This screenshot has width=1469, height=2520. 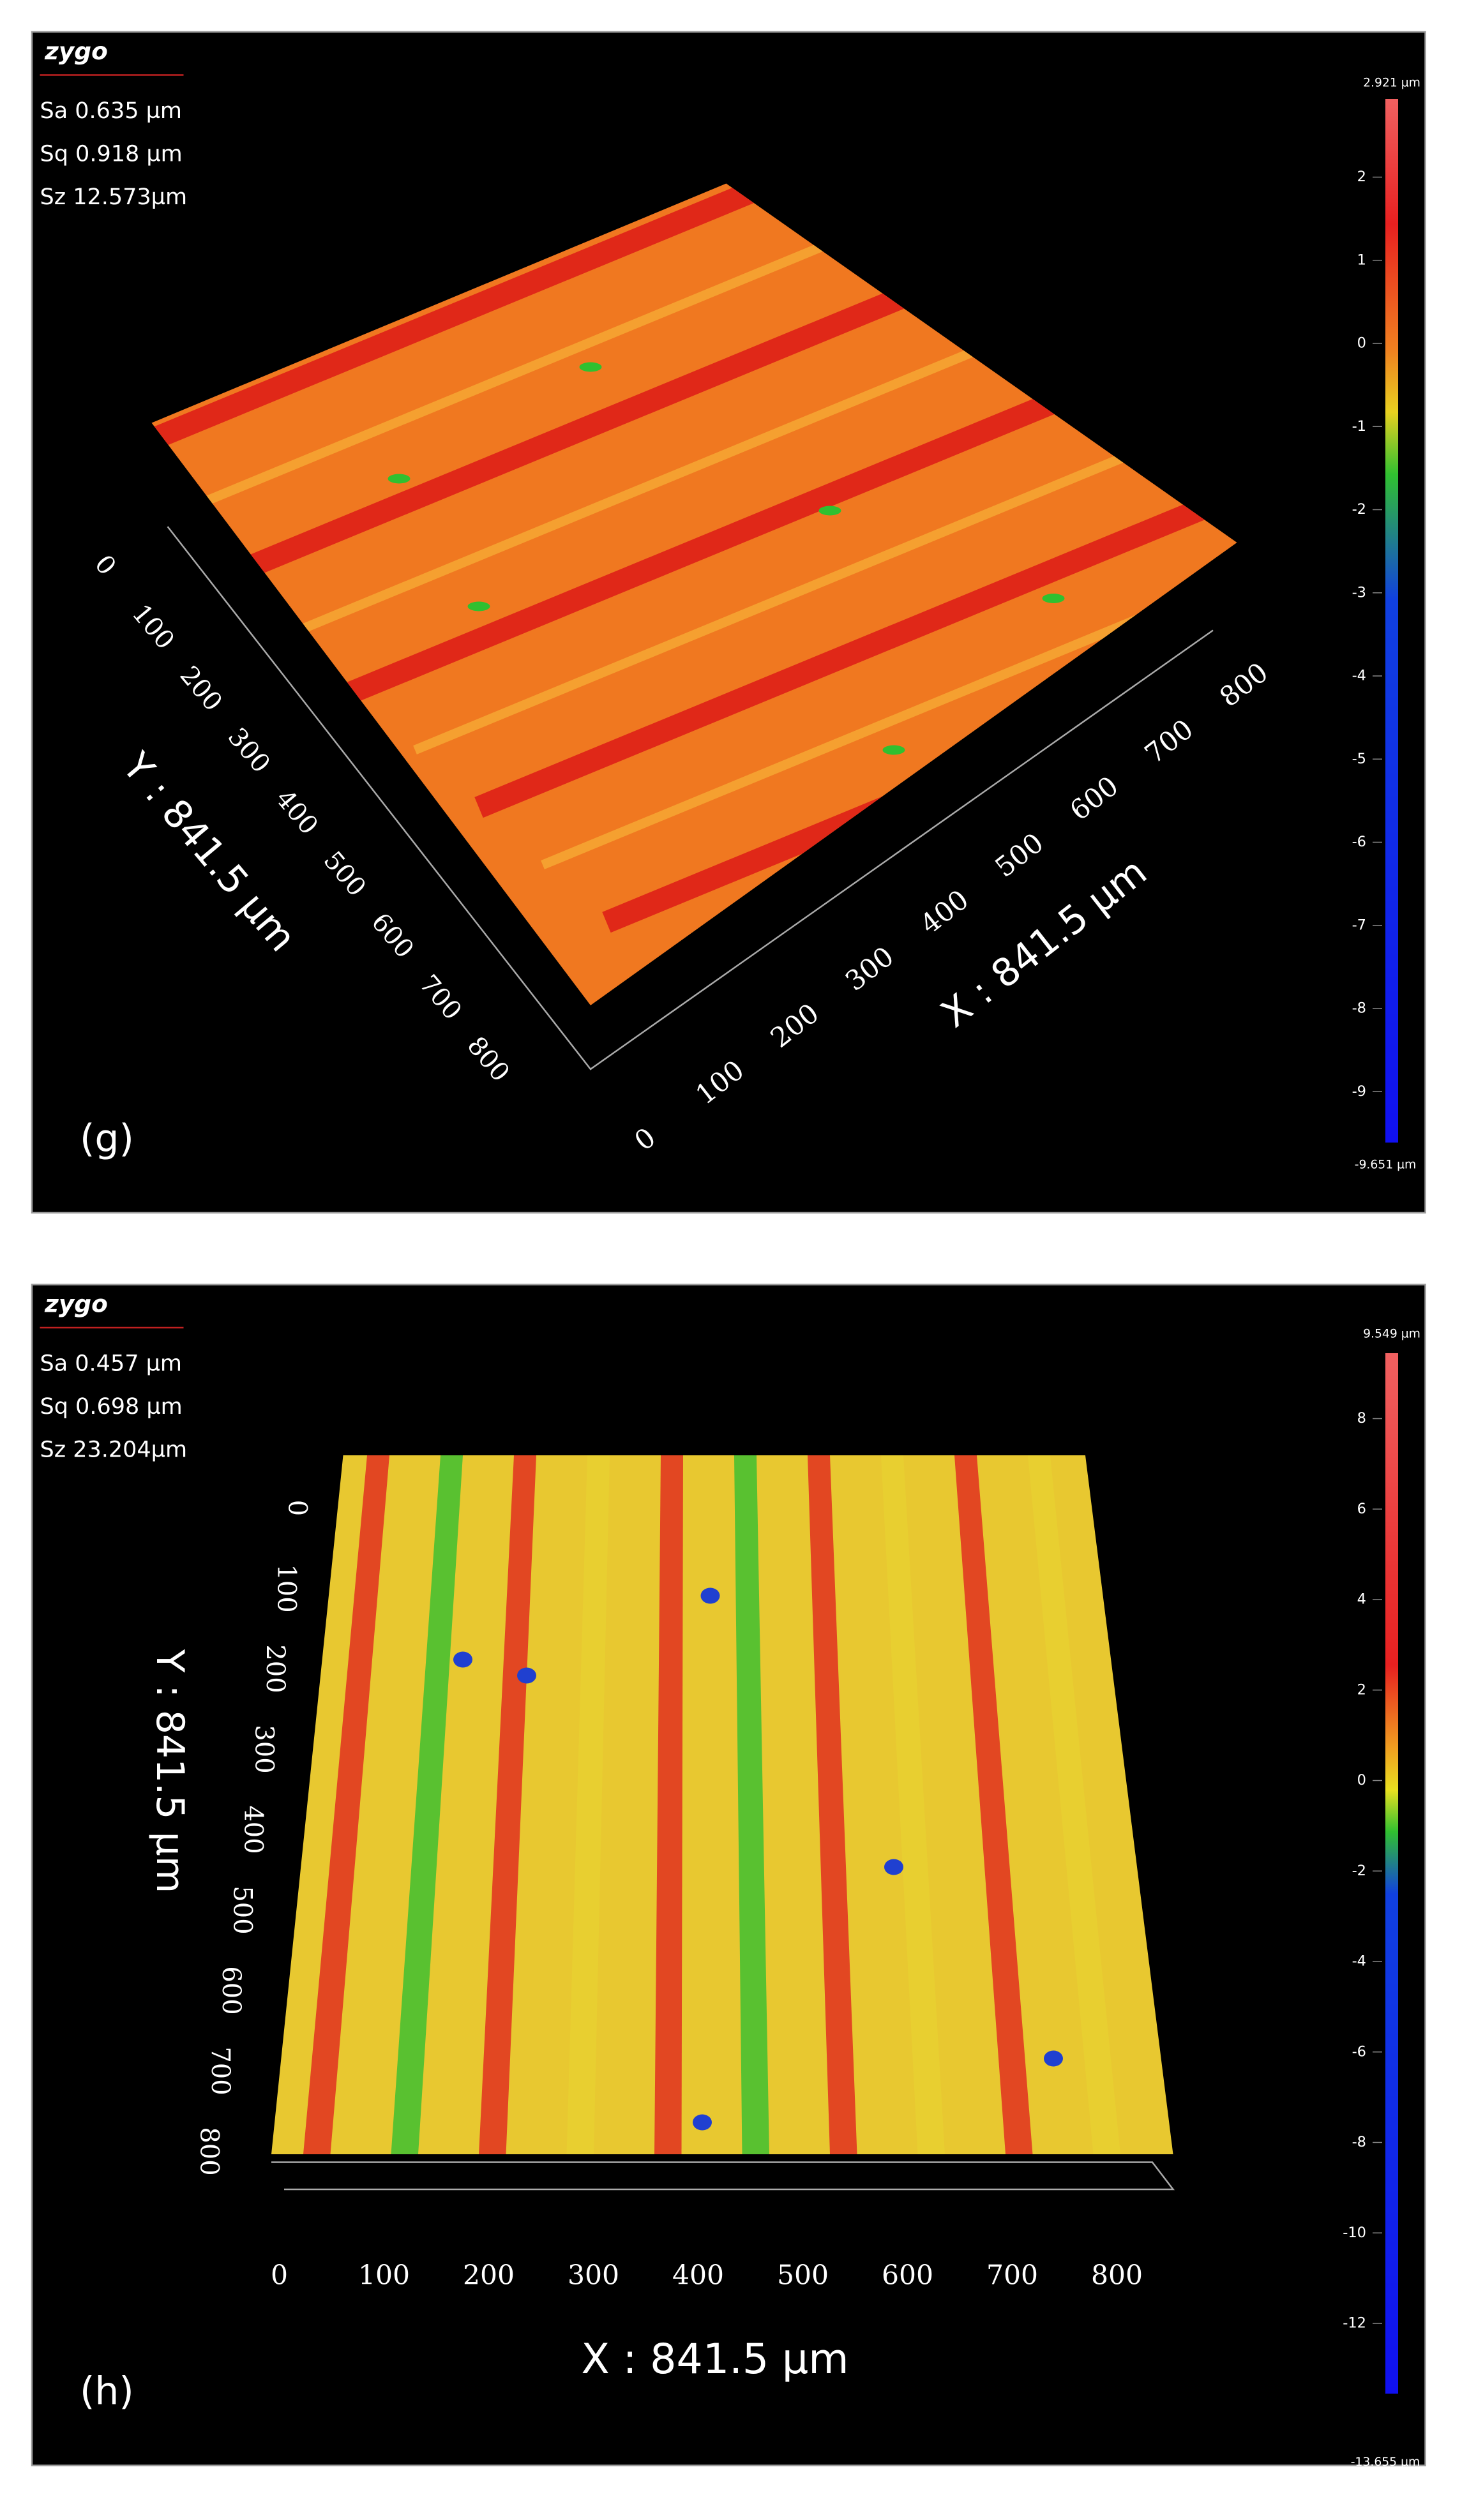 I want to click on base-frame, so click(x=723, y=2176).